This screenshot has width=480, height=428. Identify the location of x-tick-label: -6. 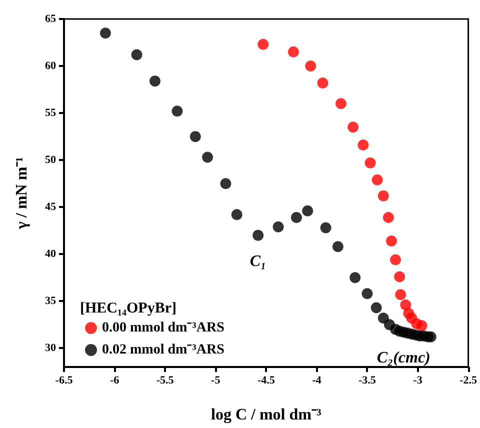
(115, 380).